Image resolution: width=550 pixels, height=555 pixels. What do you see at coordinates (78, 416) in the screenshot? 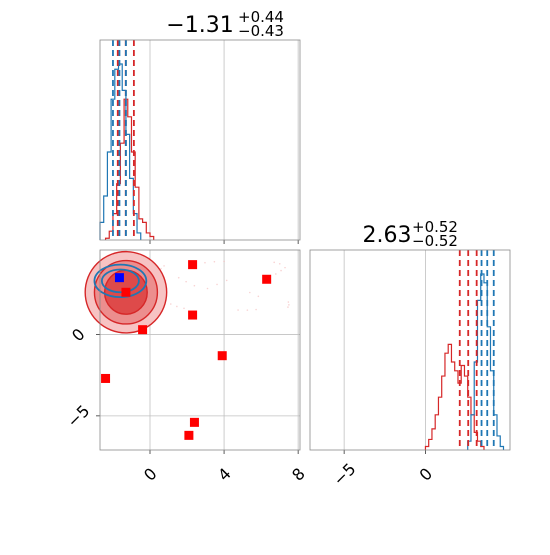
I see `scatter-ytick-label-1: −5` at bounding box center [78, 416].